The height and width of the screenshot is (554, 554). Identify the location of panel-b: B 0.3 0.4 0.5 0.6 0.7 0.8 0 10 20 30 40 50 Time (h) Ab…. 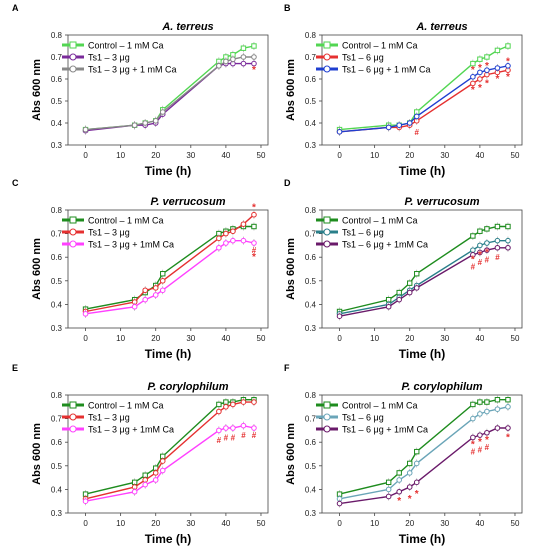
(403, 90).